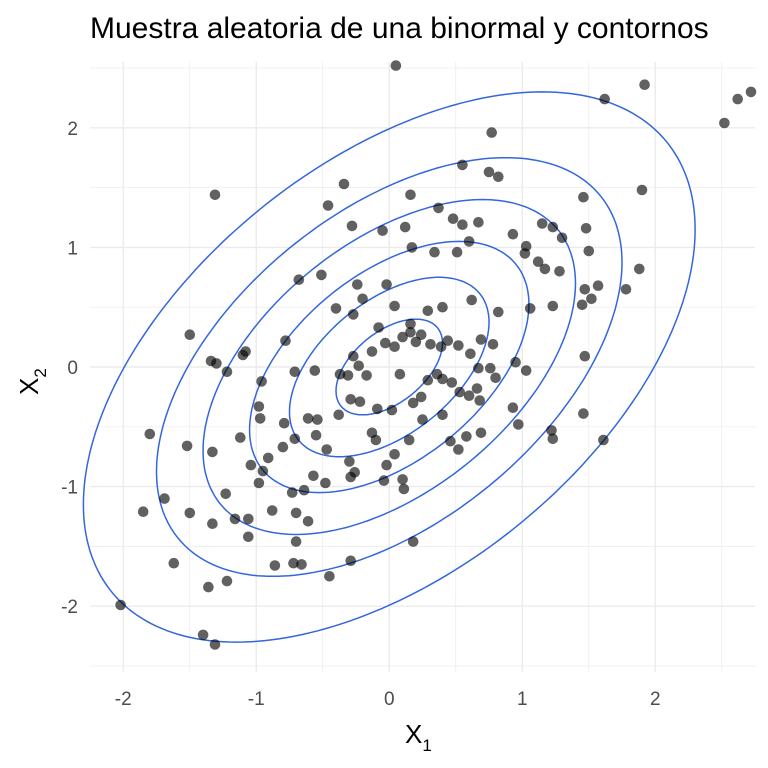  What do you see at coordinates (69, 607) in the screenshot?
I see `y-tick-label: -2` at bounding box center [69, 607].